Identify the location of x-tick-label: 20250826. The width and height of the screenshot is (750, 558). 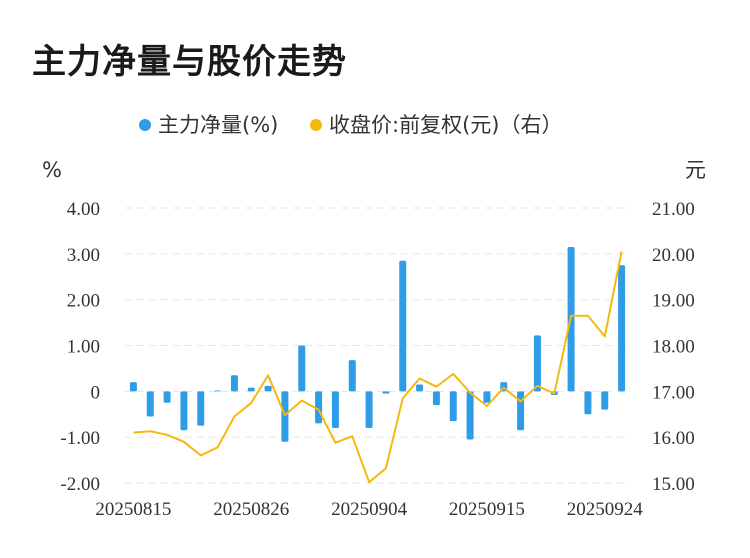
(251, 509).